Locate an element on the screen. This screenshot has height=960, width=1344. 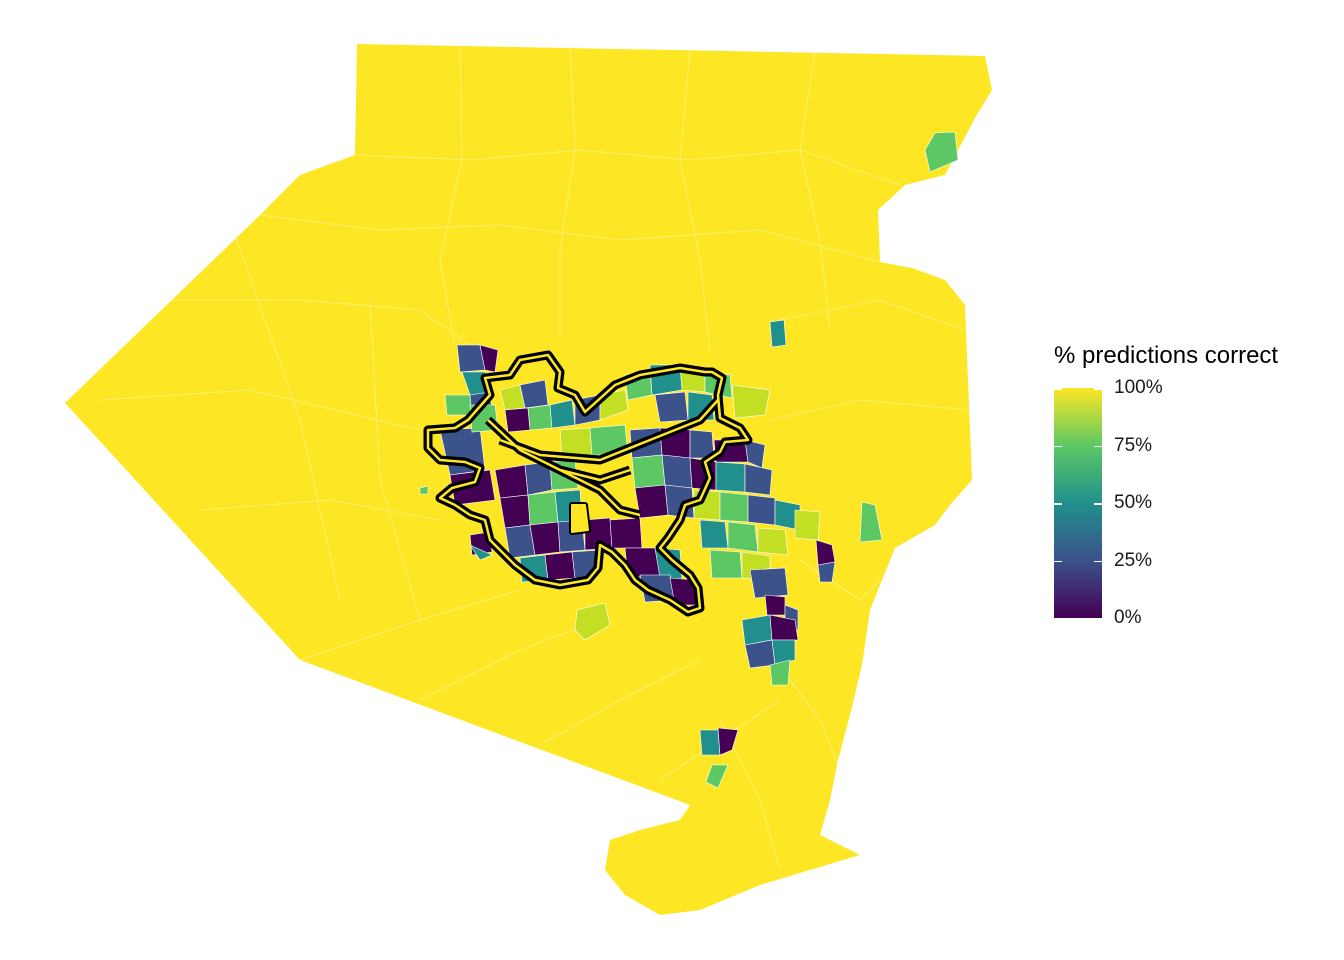
legend-tick-label: 100% is located at coordinates (1138, 387).